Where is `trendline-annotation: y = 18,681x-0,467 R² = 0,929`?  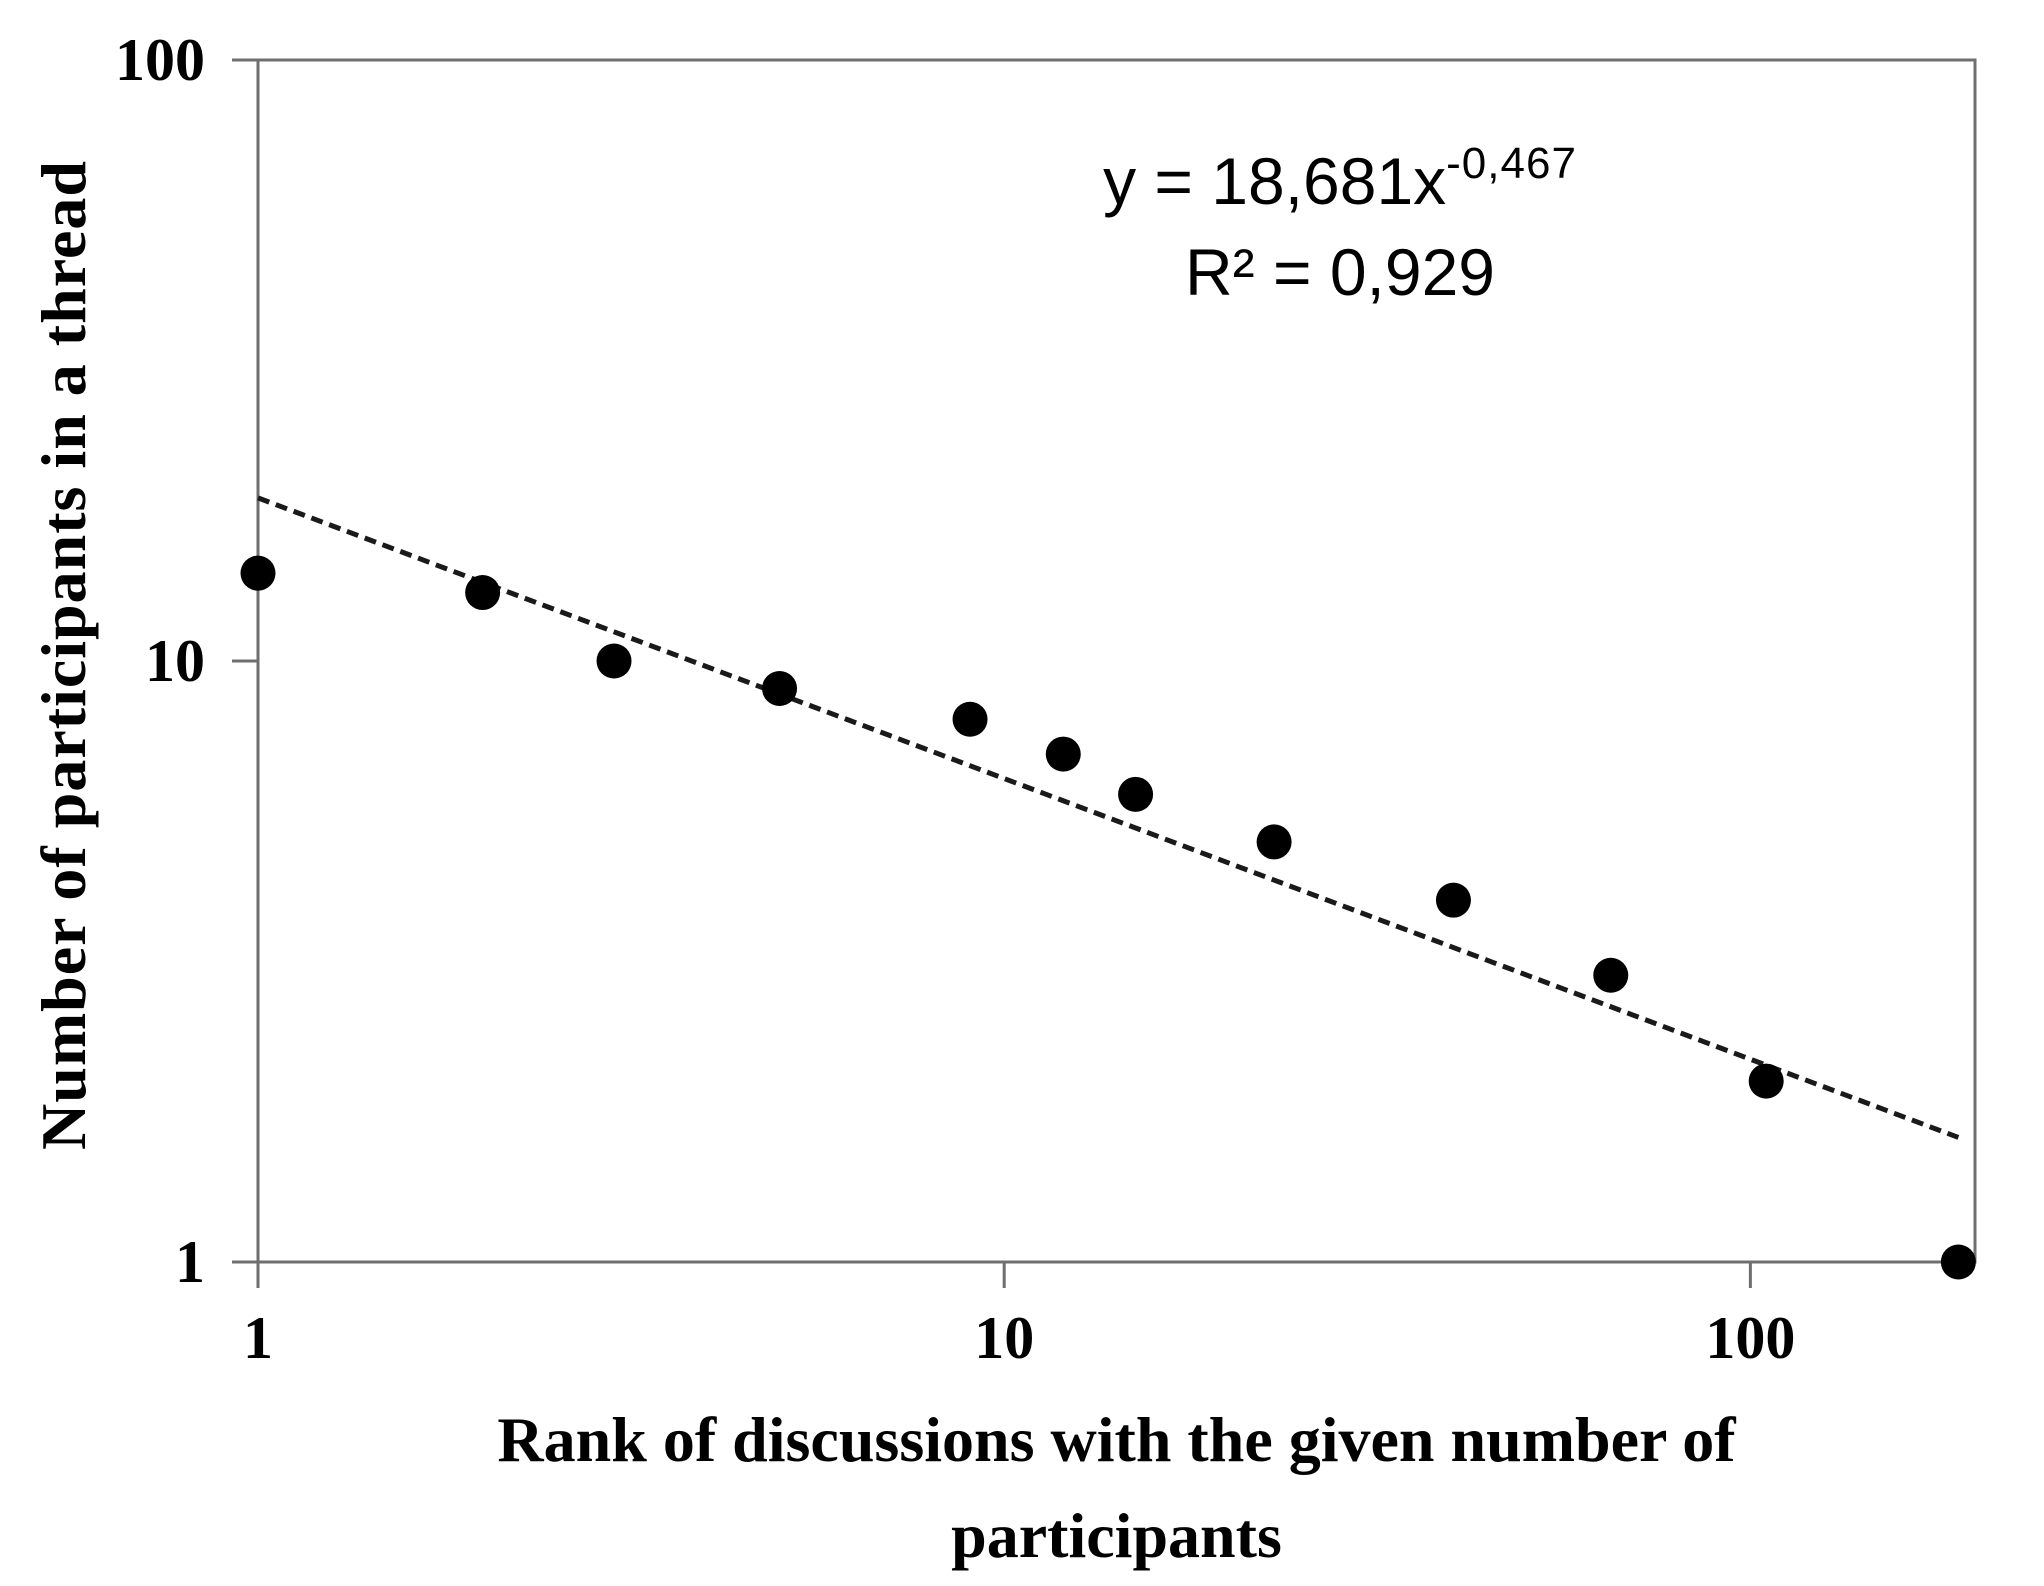
trendline-annotation: y = 18,681x-0,467 R² = 0,929 is located at coordinates (1340, 226).